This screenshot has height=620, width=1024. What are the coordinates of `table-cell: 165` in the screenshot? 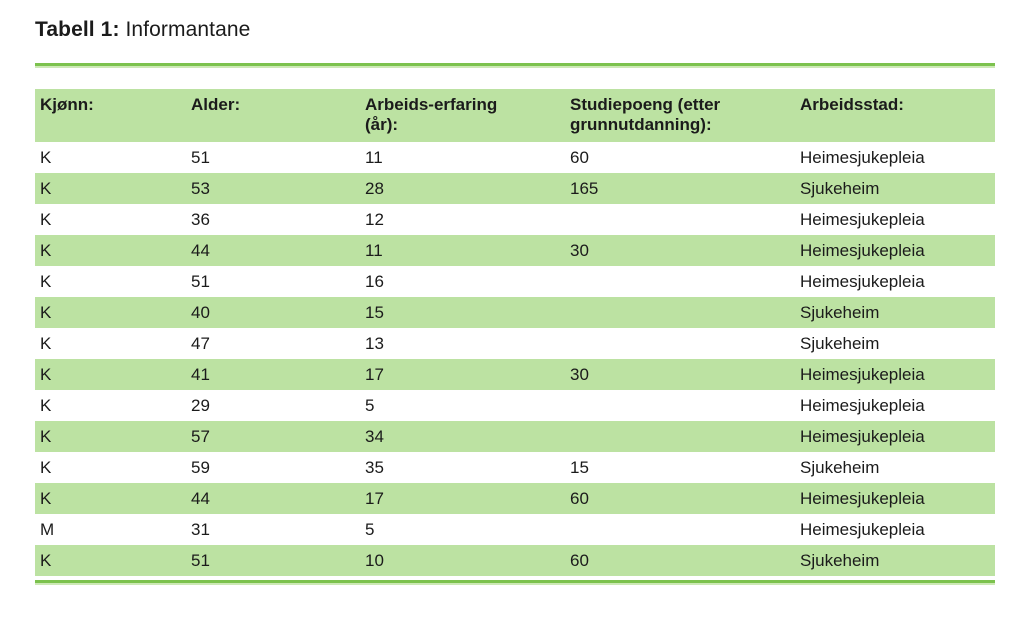 It's located at (584, 188).